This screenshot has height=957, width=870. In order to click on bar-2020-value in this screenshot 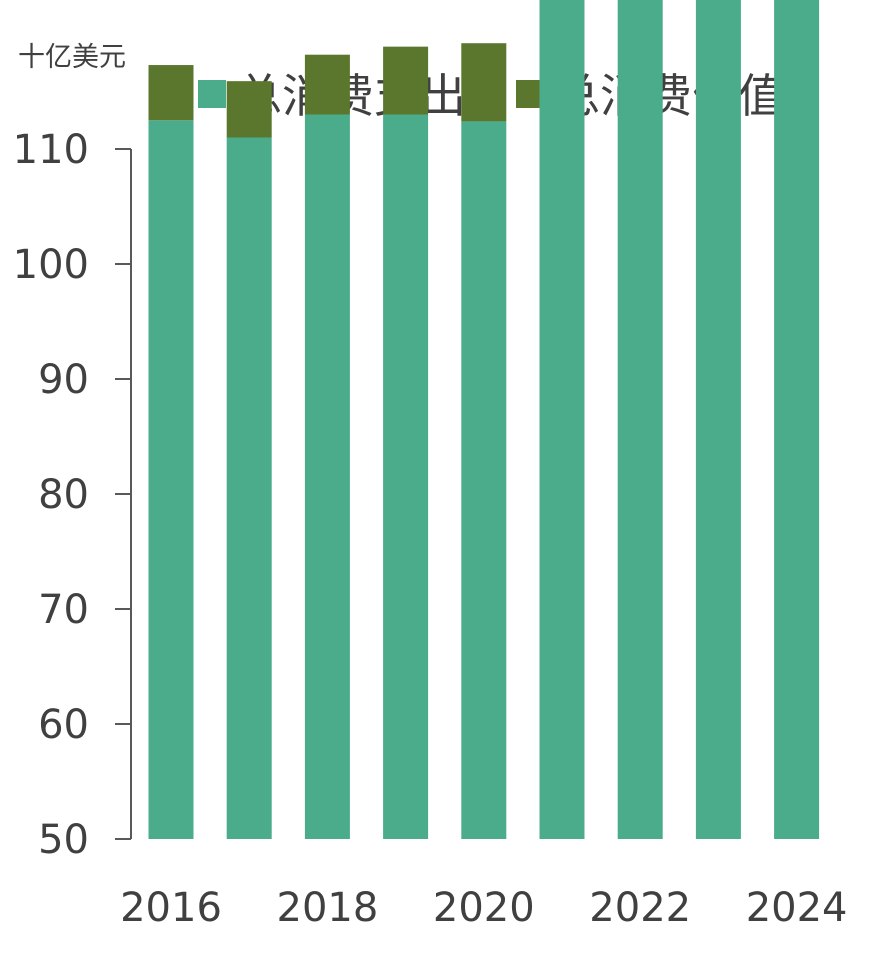, I will do `click(484, 82)`.